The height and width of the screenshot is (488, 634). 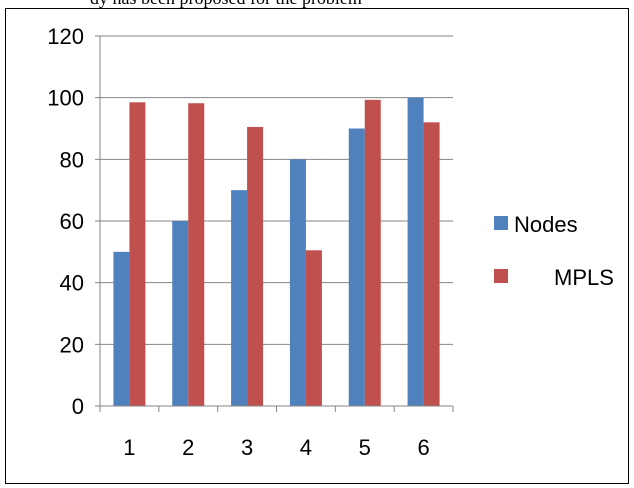 What do you see at coordinates (306, 447) in the screenshot?
I see `x-tick-label: 4` at bounding box center [306, 447].